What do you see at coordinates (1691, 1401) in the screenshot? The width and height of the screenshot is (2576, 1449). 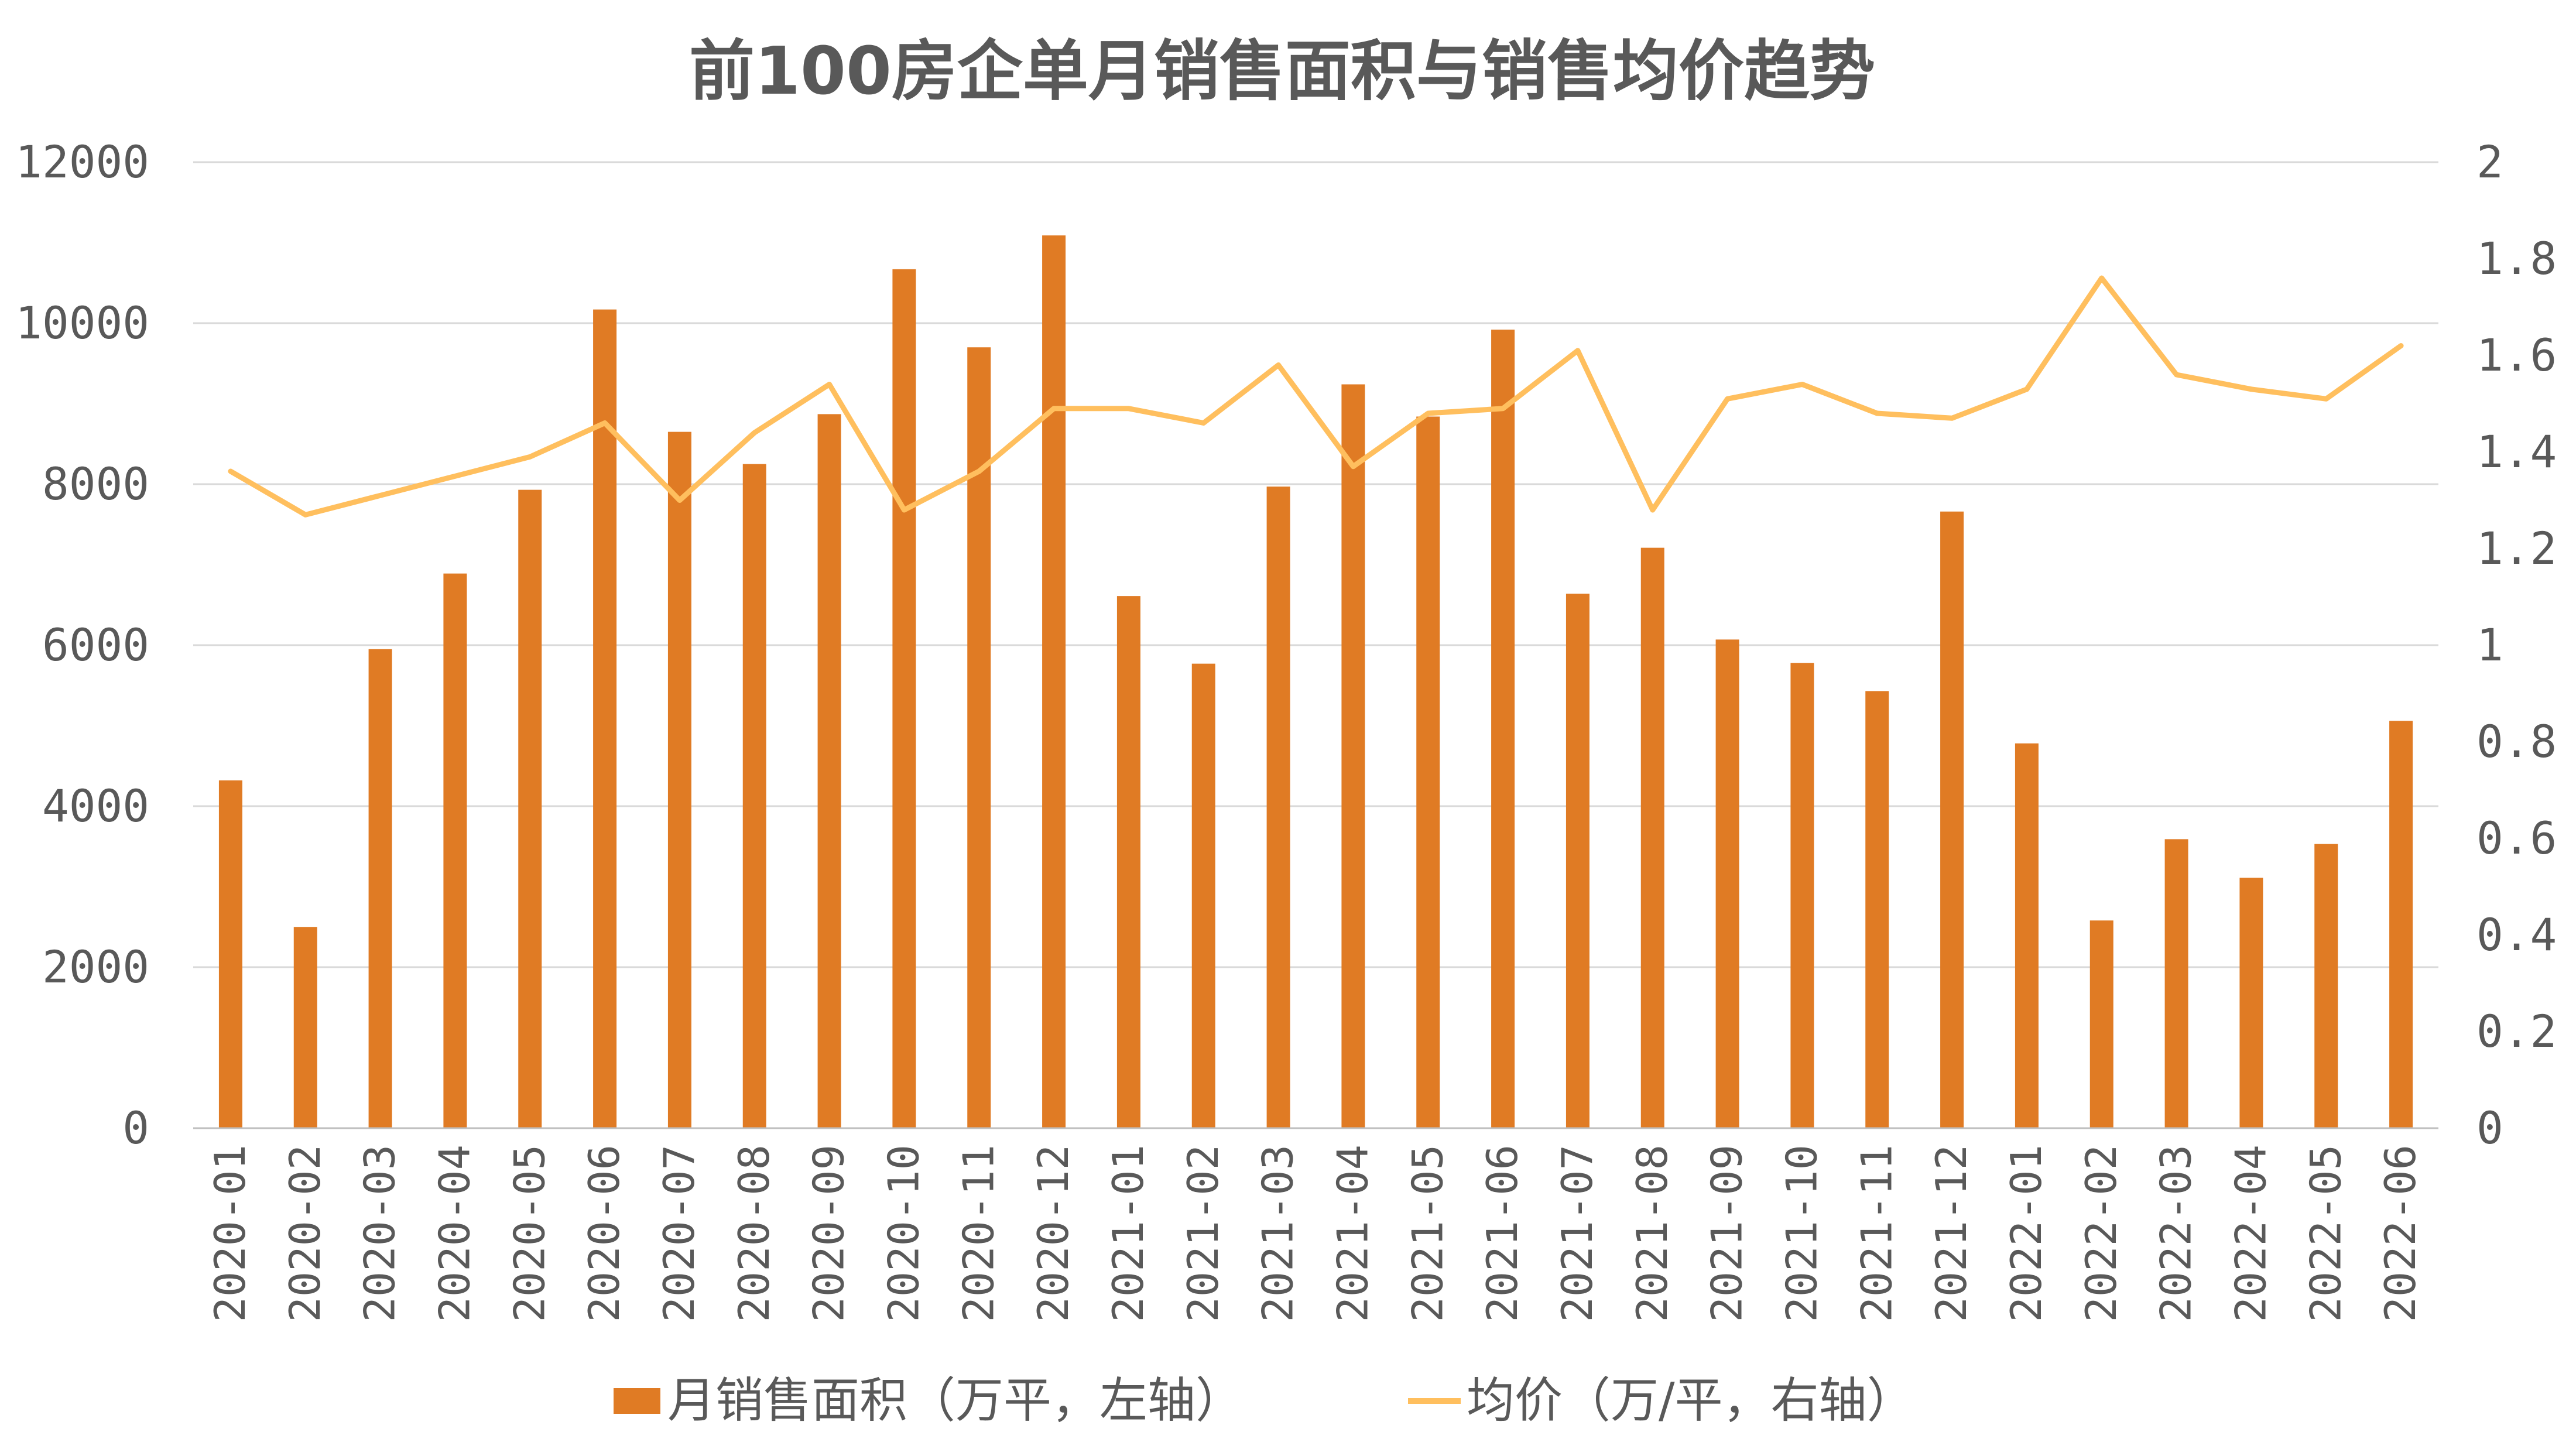 I see `legend-label-line: 均价（万/平，右轴）` at bounding box center [1691, 1401].